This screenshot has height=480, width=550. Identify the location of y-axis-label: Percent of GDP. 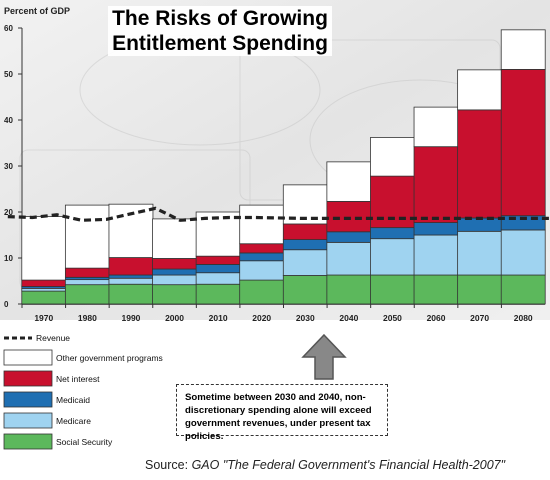
(37, 11).